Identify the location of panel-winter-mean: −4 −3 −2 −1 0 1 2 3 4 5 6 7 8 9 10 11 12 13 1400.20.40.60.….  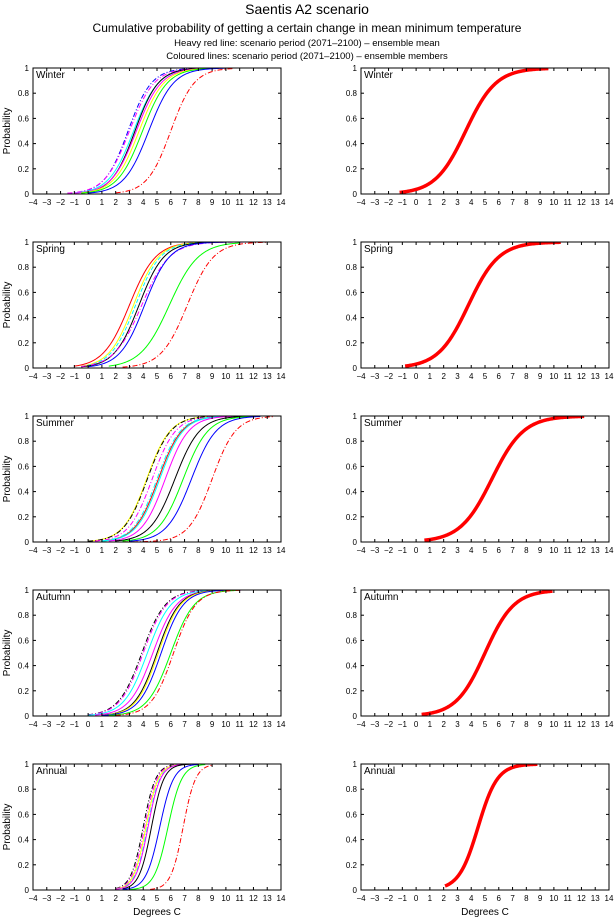
(480, 135).